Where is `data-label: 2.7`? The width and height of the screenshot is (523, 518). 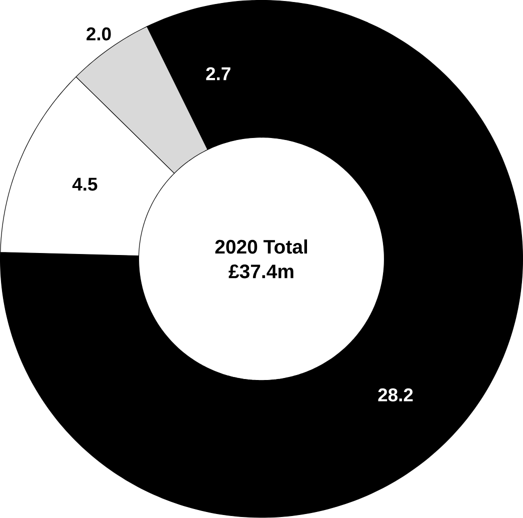
data-label: 2.7 is located at coordinates (218, 73).